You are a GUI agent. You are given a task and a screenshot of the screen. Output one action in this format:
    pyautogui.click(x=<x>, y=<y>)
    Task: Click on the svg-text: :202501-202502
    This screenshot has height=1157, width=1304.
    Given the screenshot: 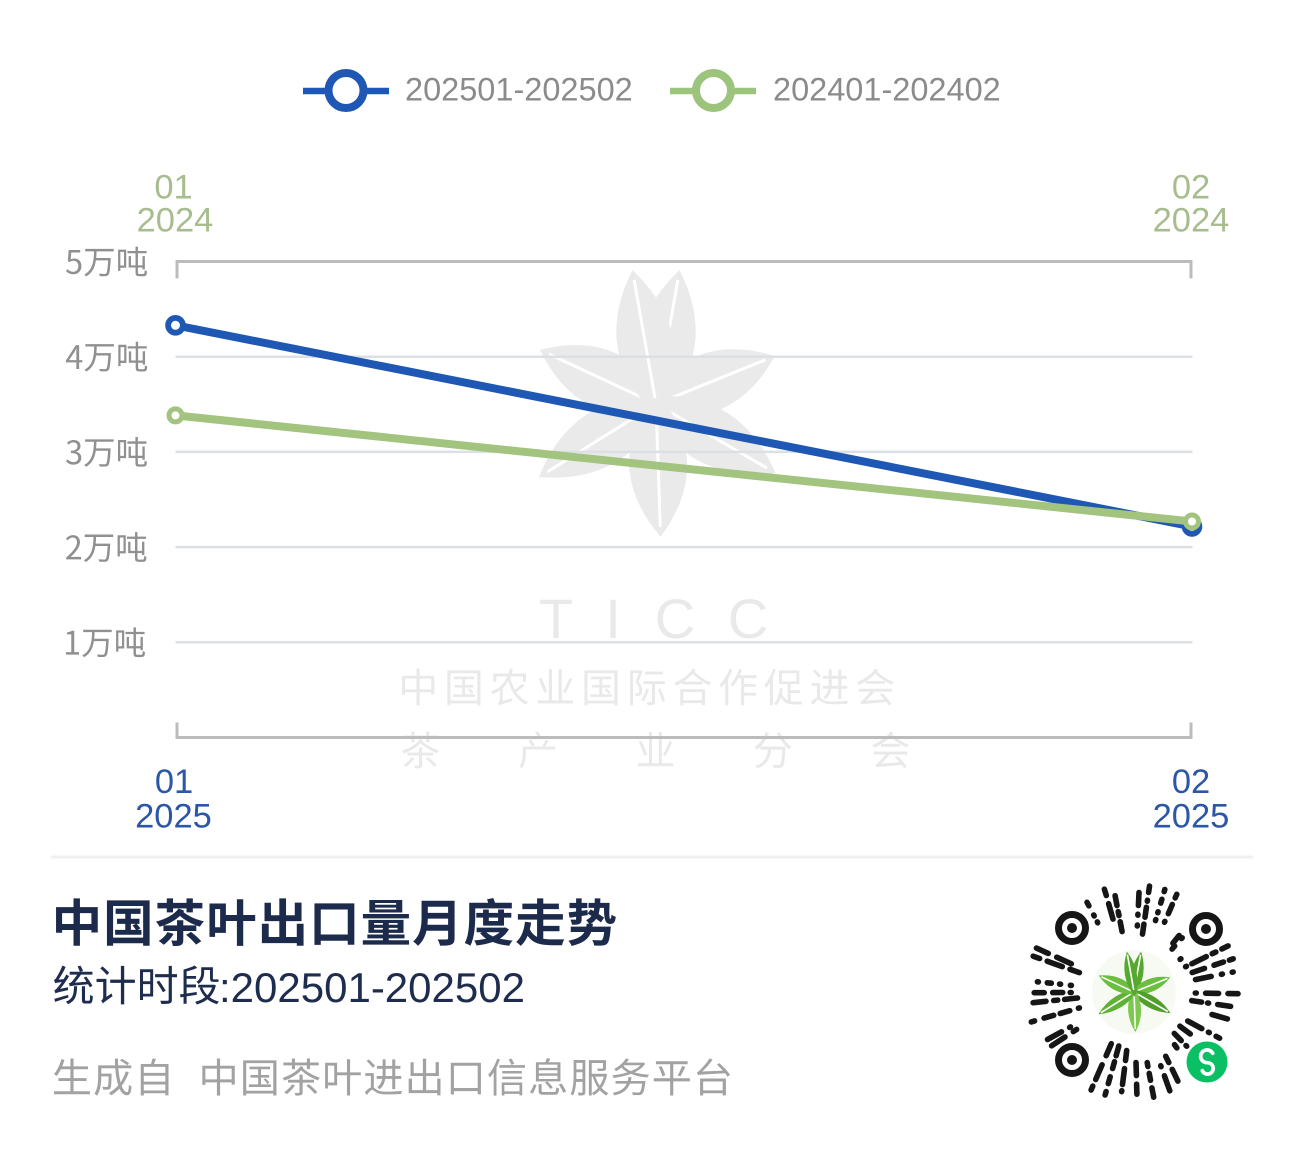 What is the action you would take?
    pyautogui.click(x=372, y=987)
    